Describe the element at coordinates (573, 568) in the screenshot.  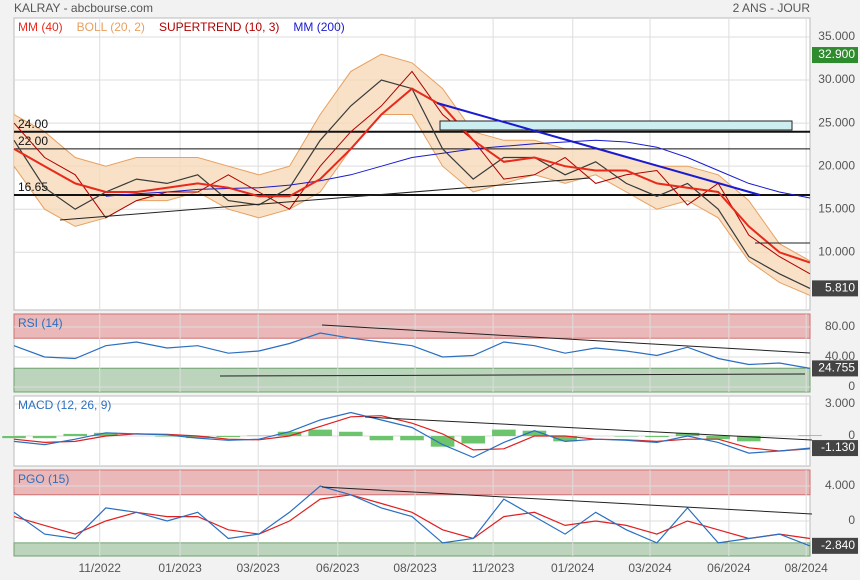
I see `x-tick-label: 01/2024` at that location.